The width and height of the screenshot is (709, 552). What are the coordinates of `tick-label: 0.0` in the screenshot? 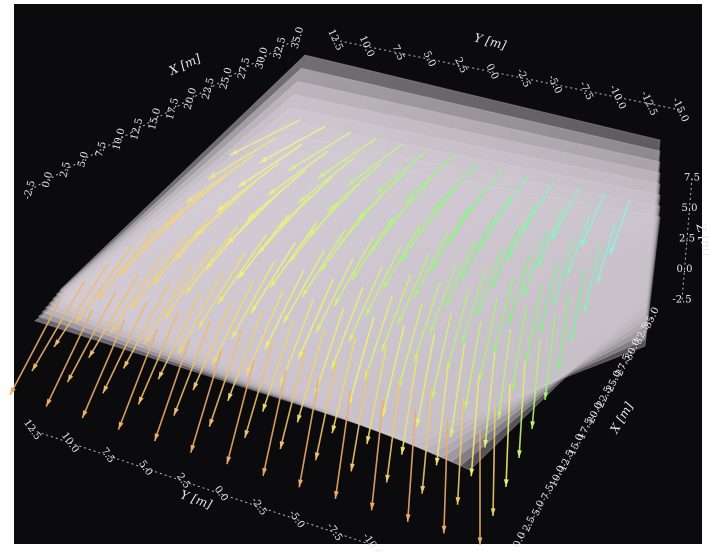 It's located at (685, 269).